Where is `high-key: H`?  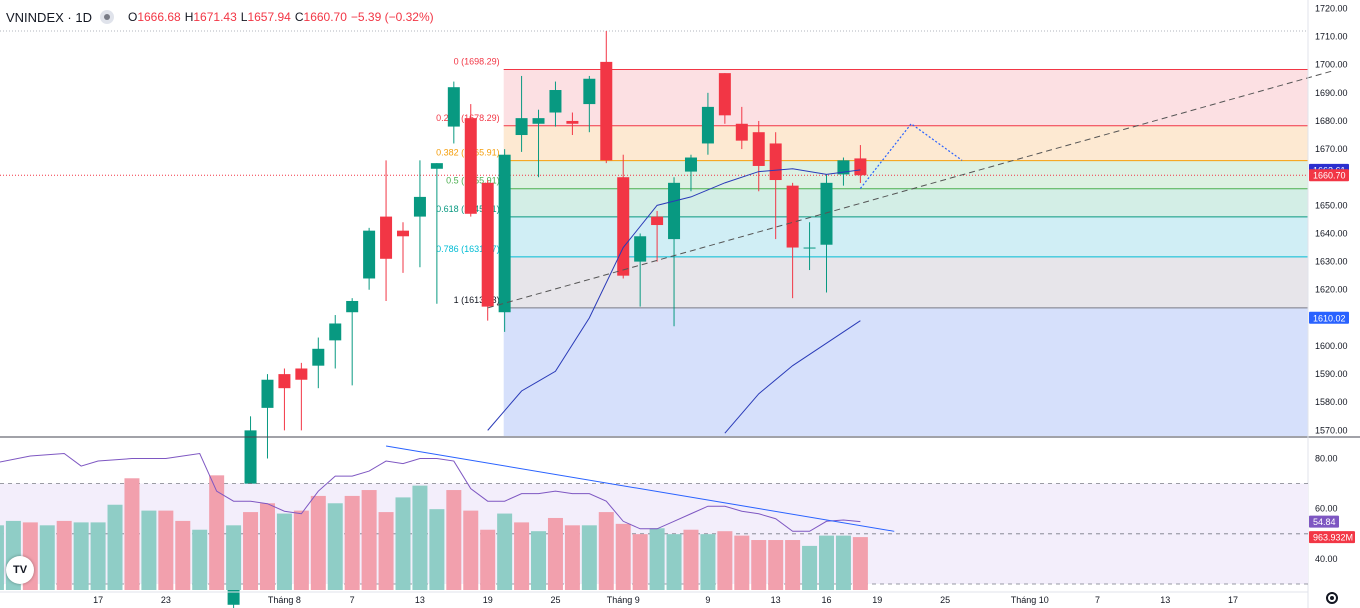
high-key: H is located at coordinates (189, 17).